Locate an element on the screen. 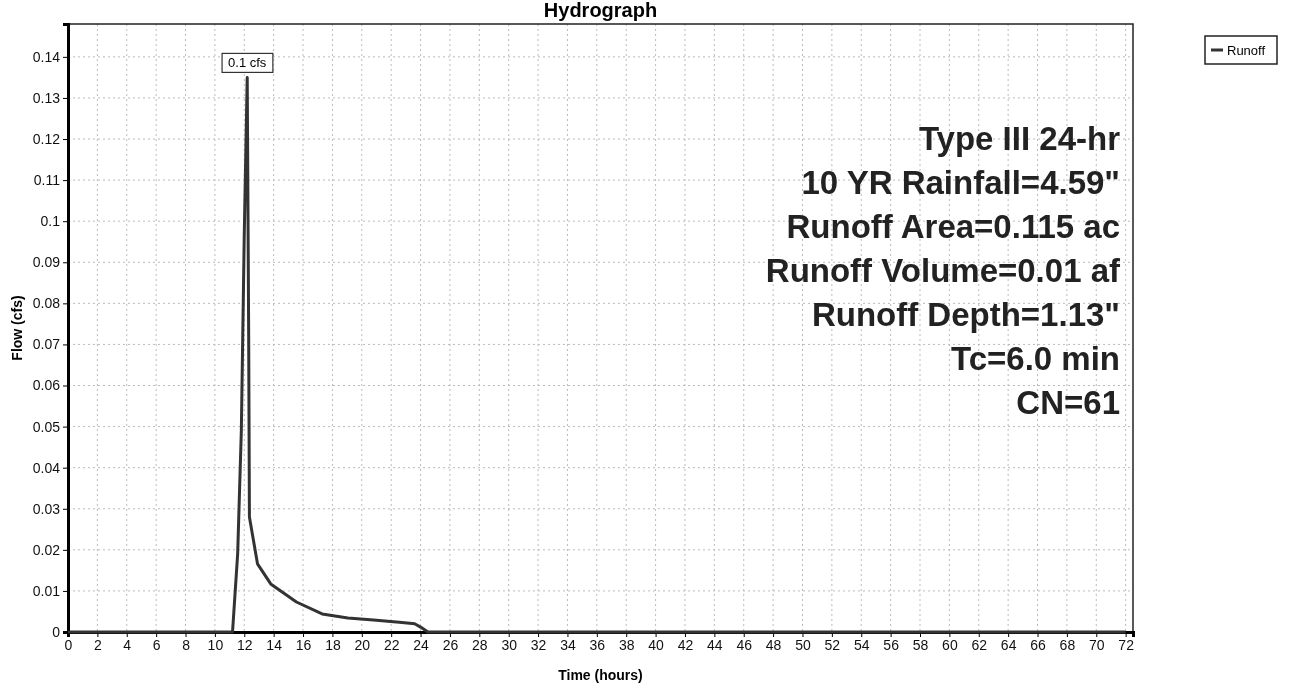 The width and height of the screenshot is (1301, 688). y-tick-label: 0.09 is located at coordinates (46, 262).